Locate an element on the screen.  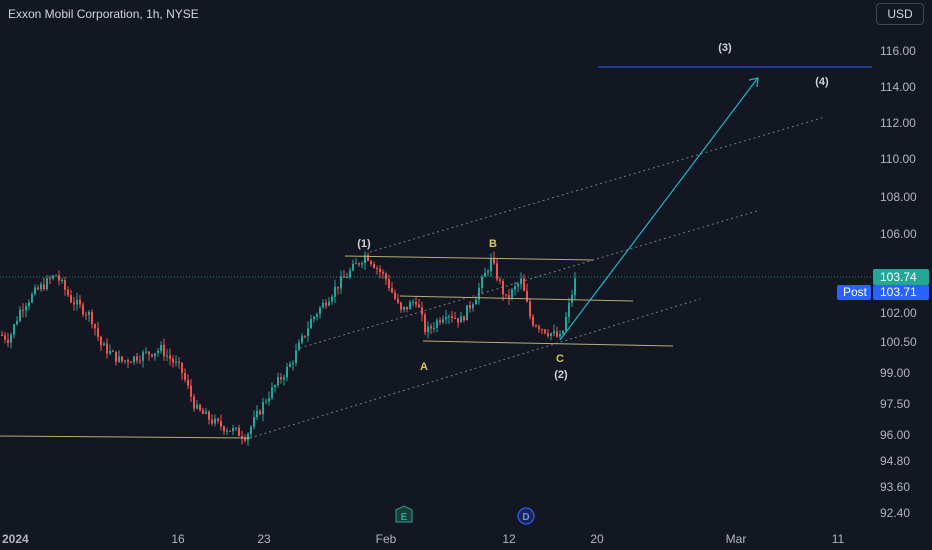
time-tick: 12 is located at coordinates (509, 539).